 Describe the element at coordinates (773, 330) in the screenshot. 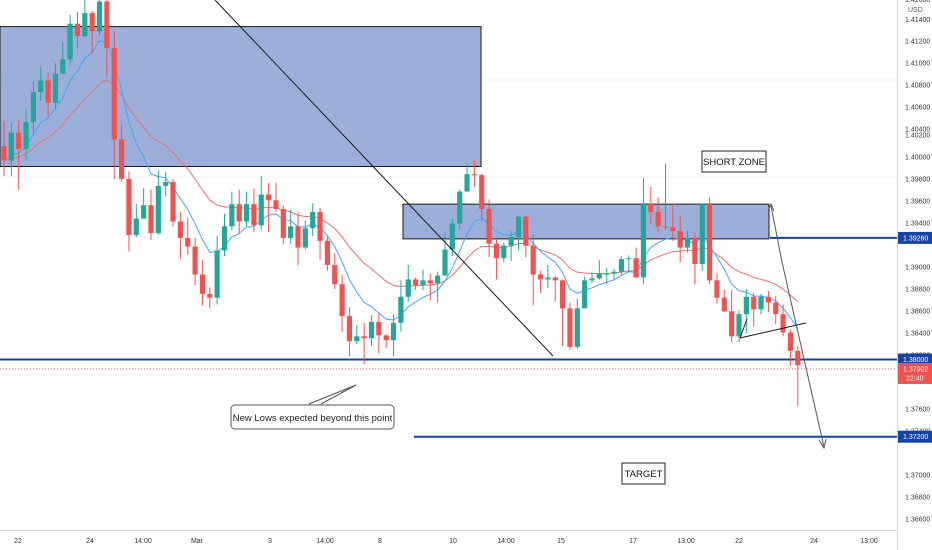

I see `flag-trend-line` at that location.